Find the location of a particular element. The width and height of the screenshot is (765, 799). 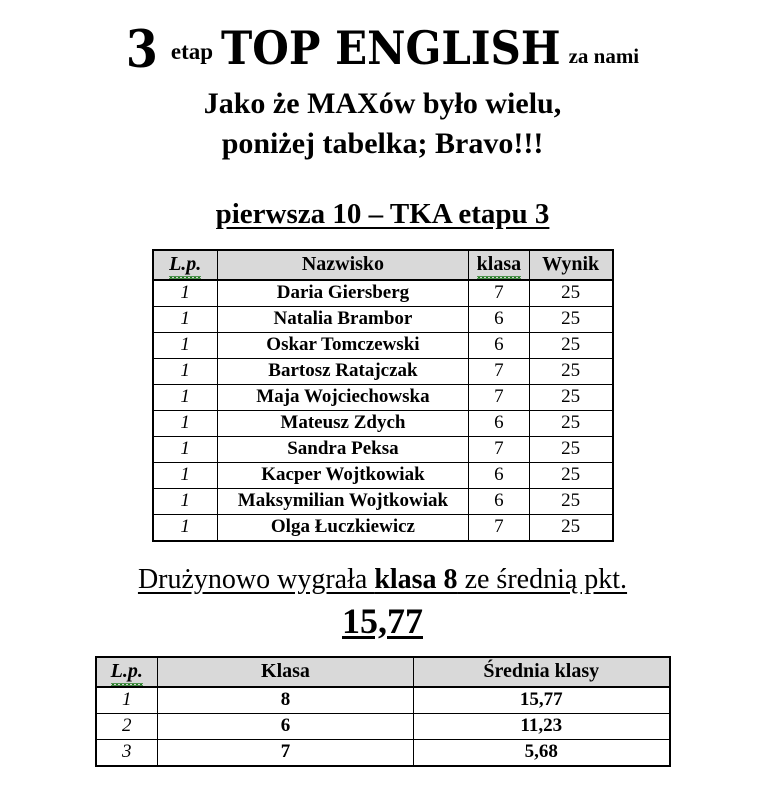

table-header-row: L.p. Klasa Średnia klasy is located at coordinates (383, 672).